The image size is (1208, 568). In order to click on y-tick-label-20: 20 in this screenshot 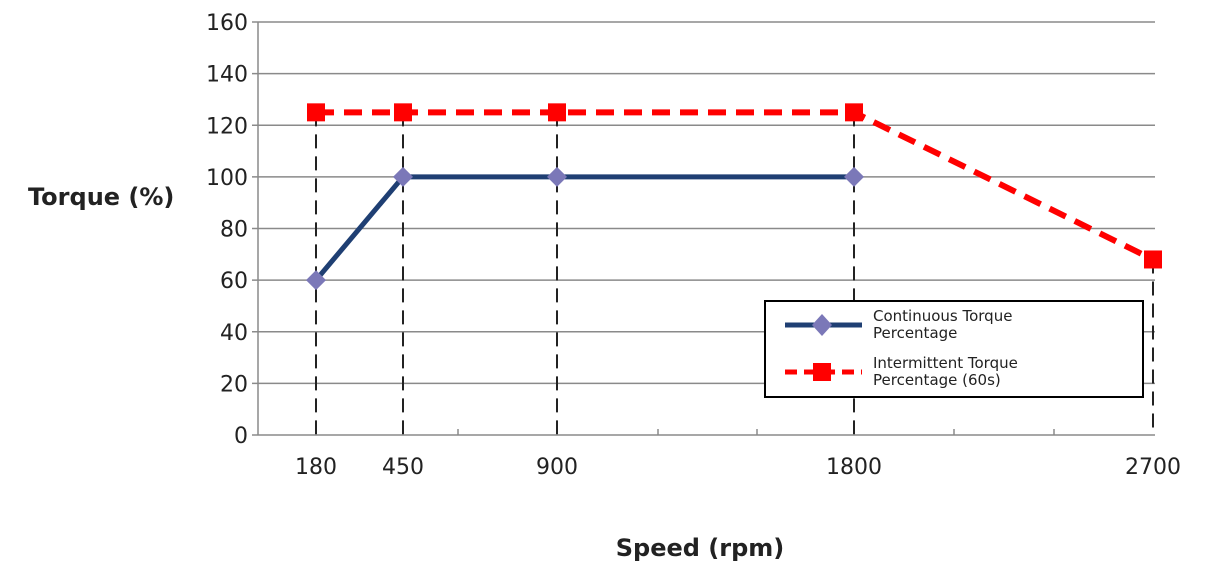, I will do `click(234, 384)`.